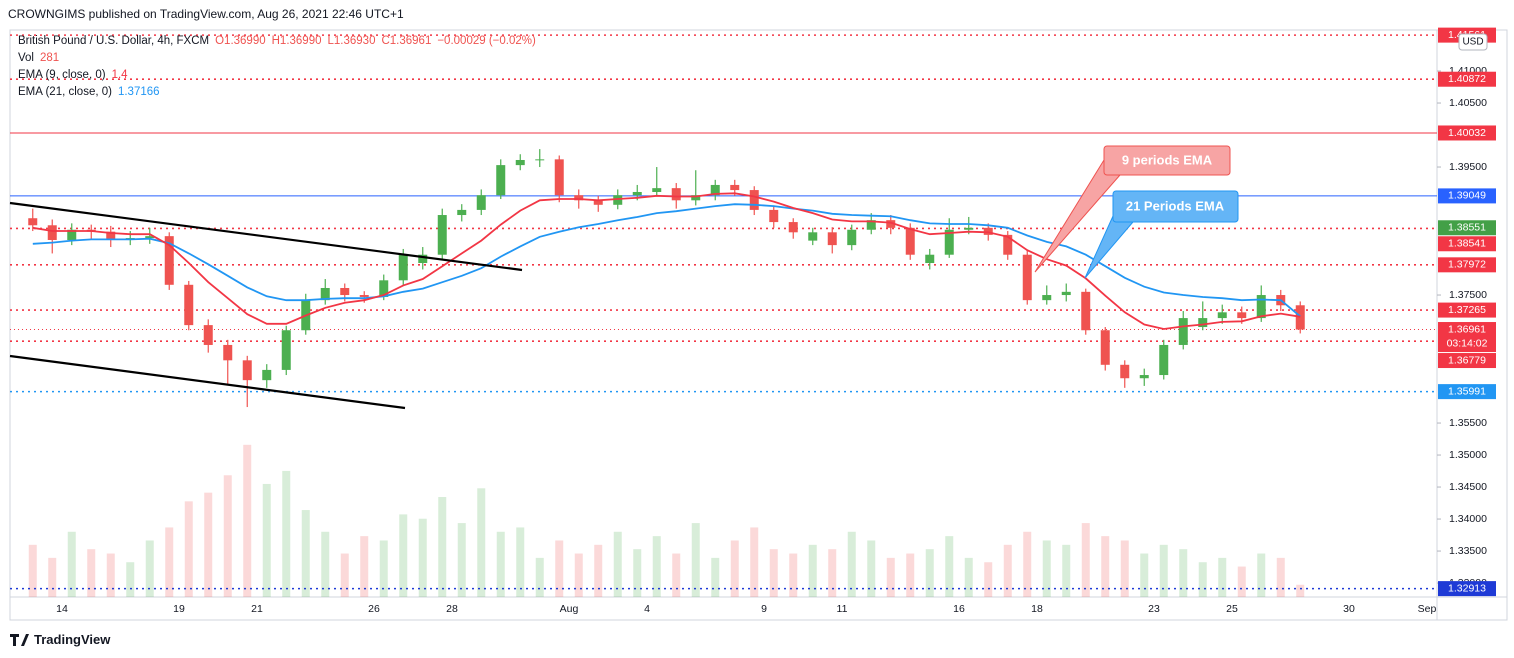 This screenshot has width=1514, height=658. Describe the element at coordinates (1154, 609) in the screenshot. I see `x-tick-label: 23` at that location.